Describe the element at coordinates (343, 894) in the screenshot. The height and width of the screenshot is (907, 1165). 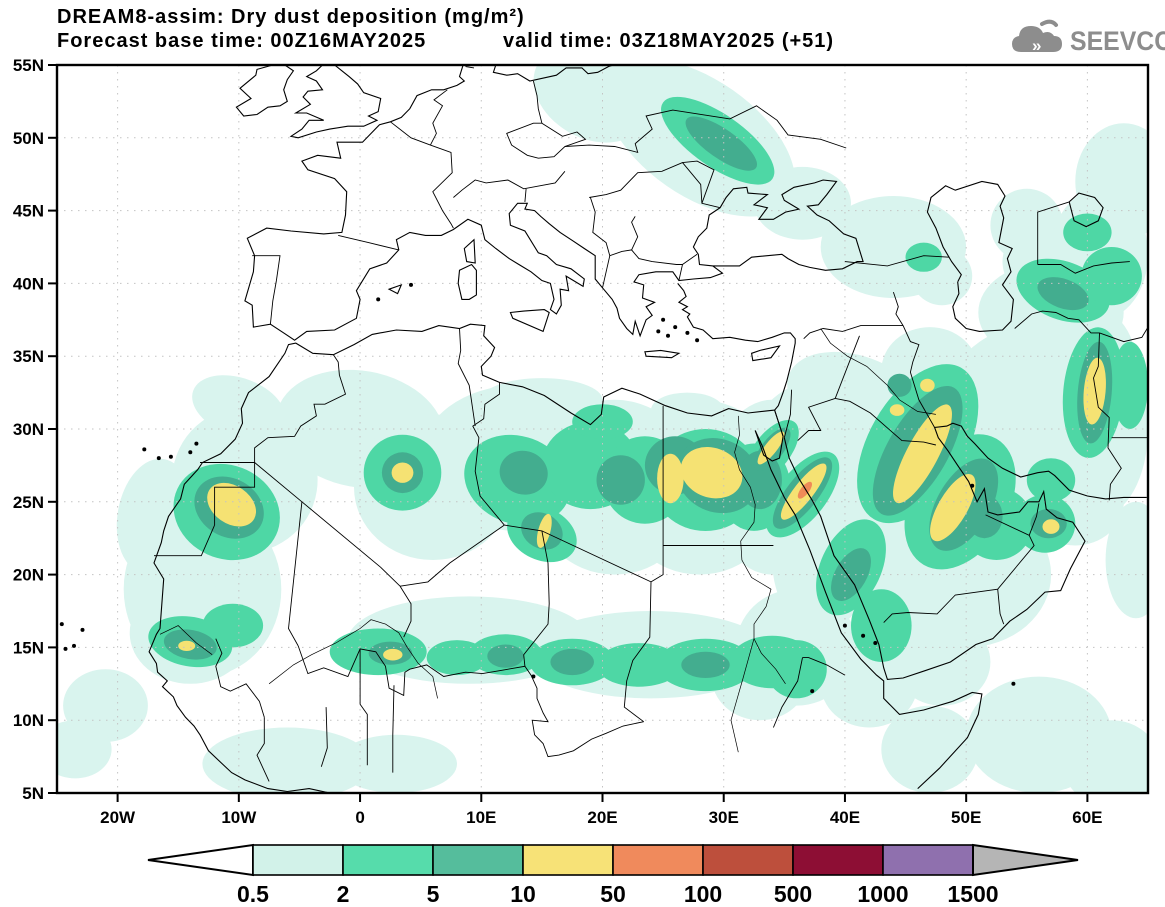
I see `colorbar-tick-label: 2` at that location.